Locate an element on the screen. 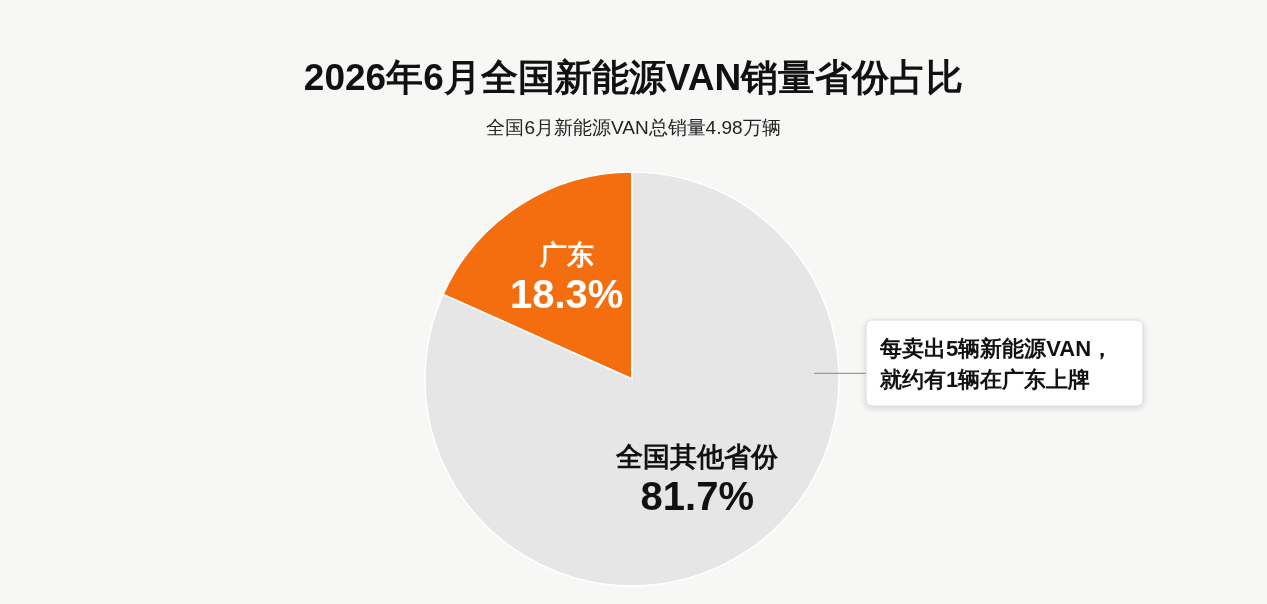  slice-label: 广东 is located at coordinates (566, 255).